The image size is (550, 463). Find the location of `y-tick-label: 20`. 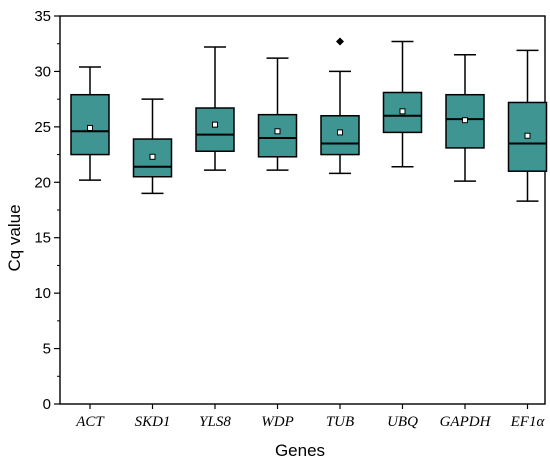

y-tick-label: 20 is located at coordinates (42, 182).